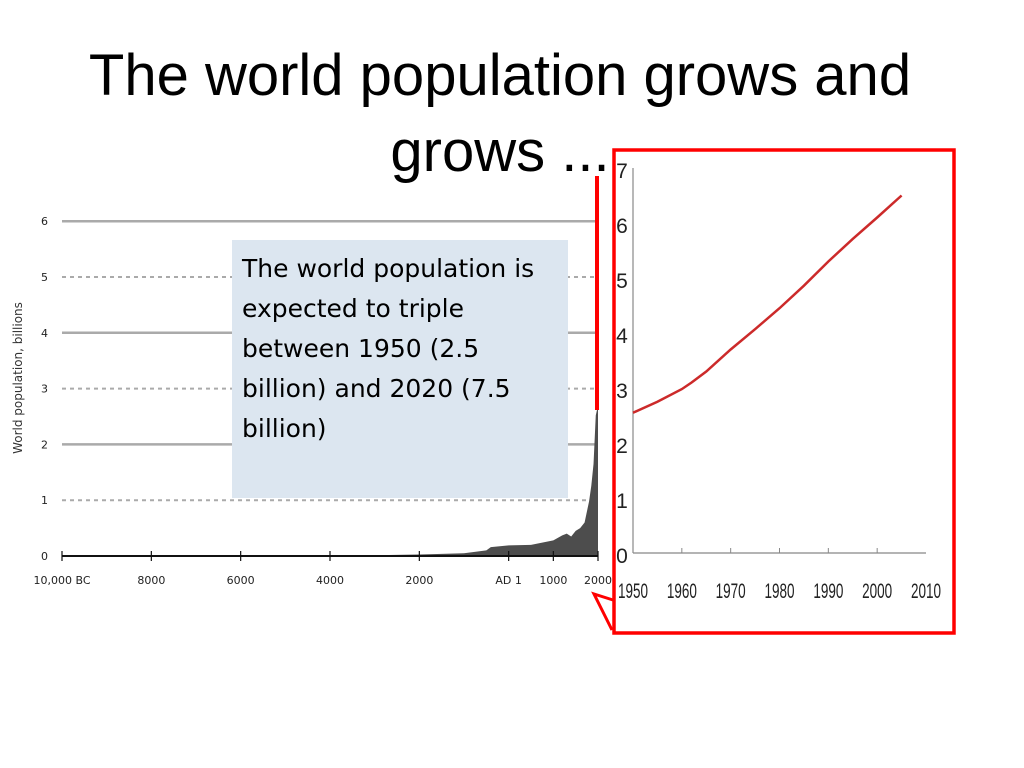  What do you see at coordinates (553, 580) in the screenshot?
I see `x-tick-label: 1000` at bounding box center [553, 580].